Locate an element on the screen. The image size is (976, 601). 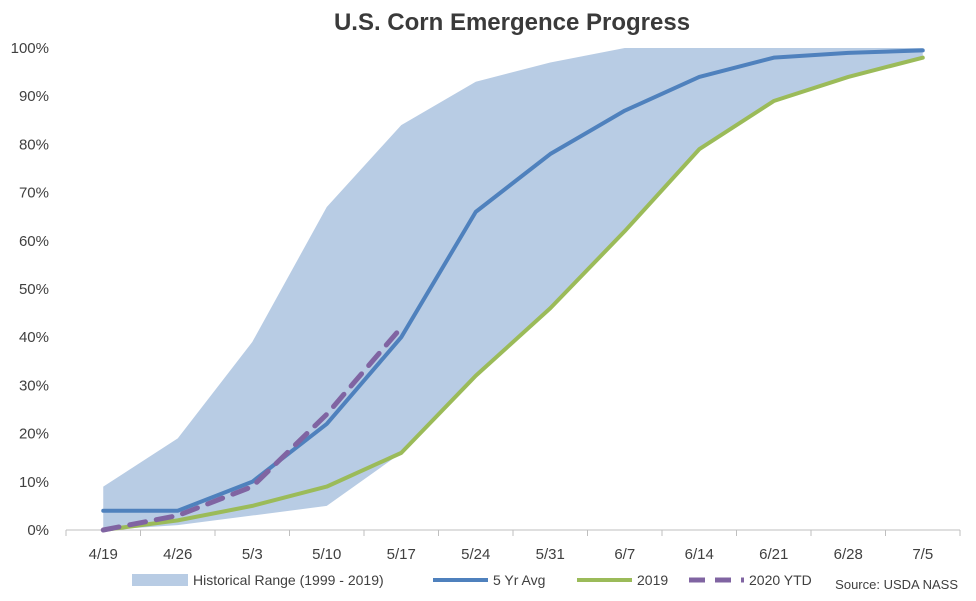
x-tick-label: 4/26 is located at coordinates (177, 554).